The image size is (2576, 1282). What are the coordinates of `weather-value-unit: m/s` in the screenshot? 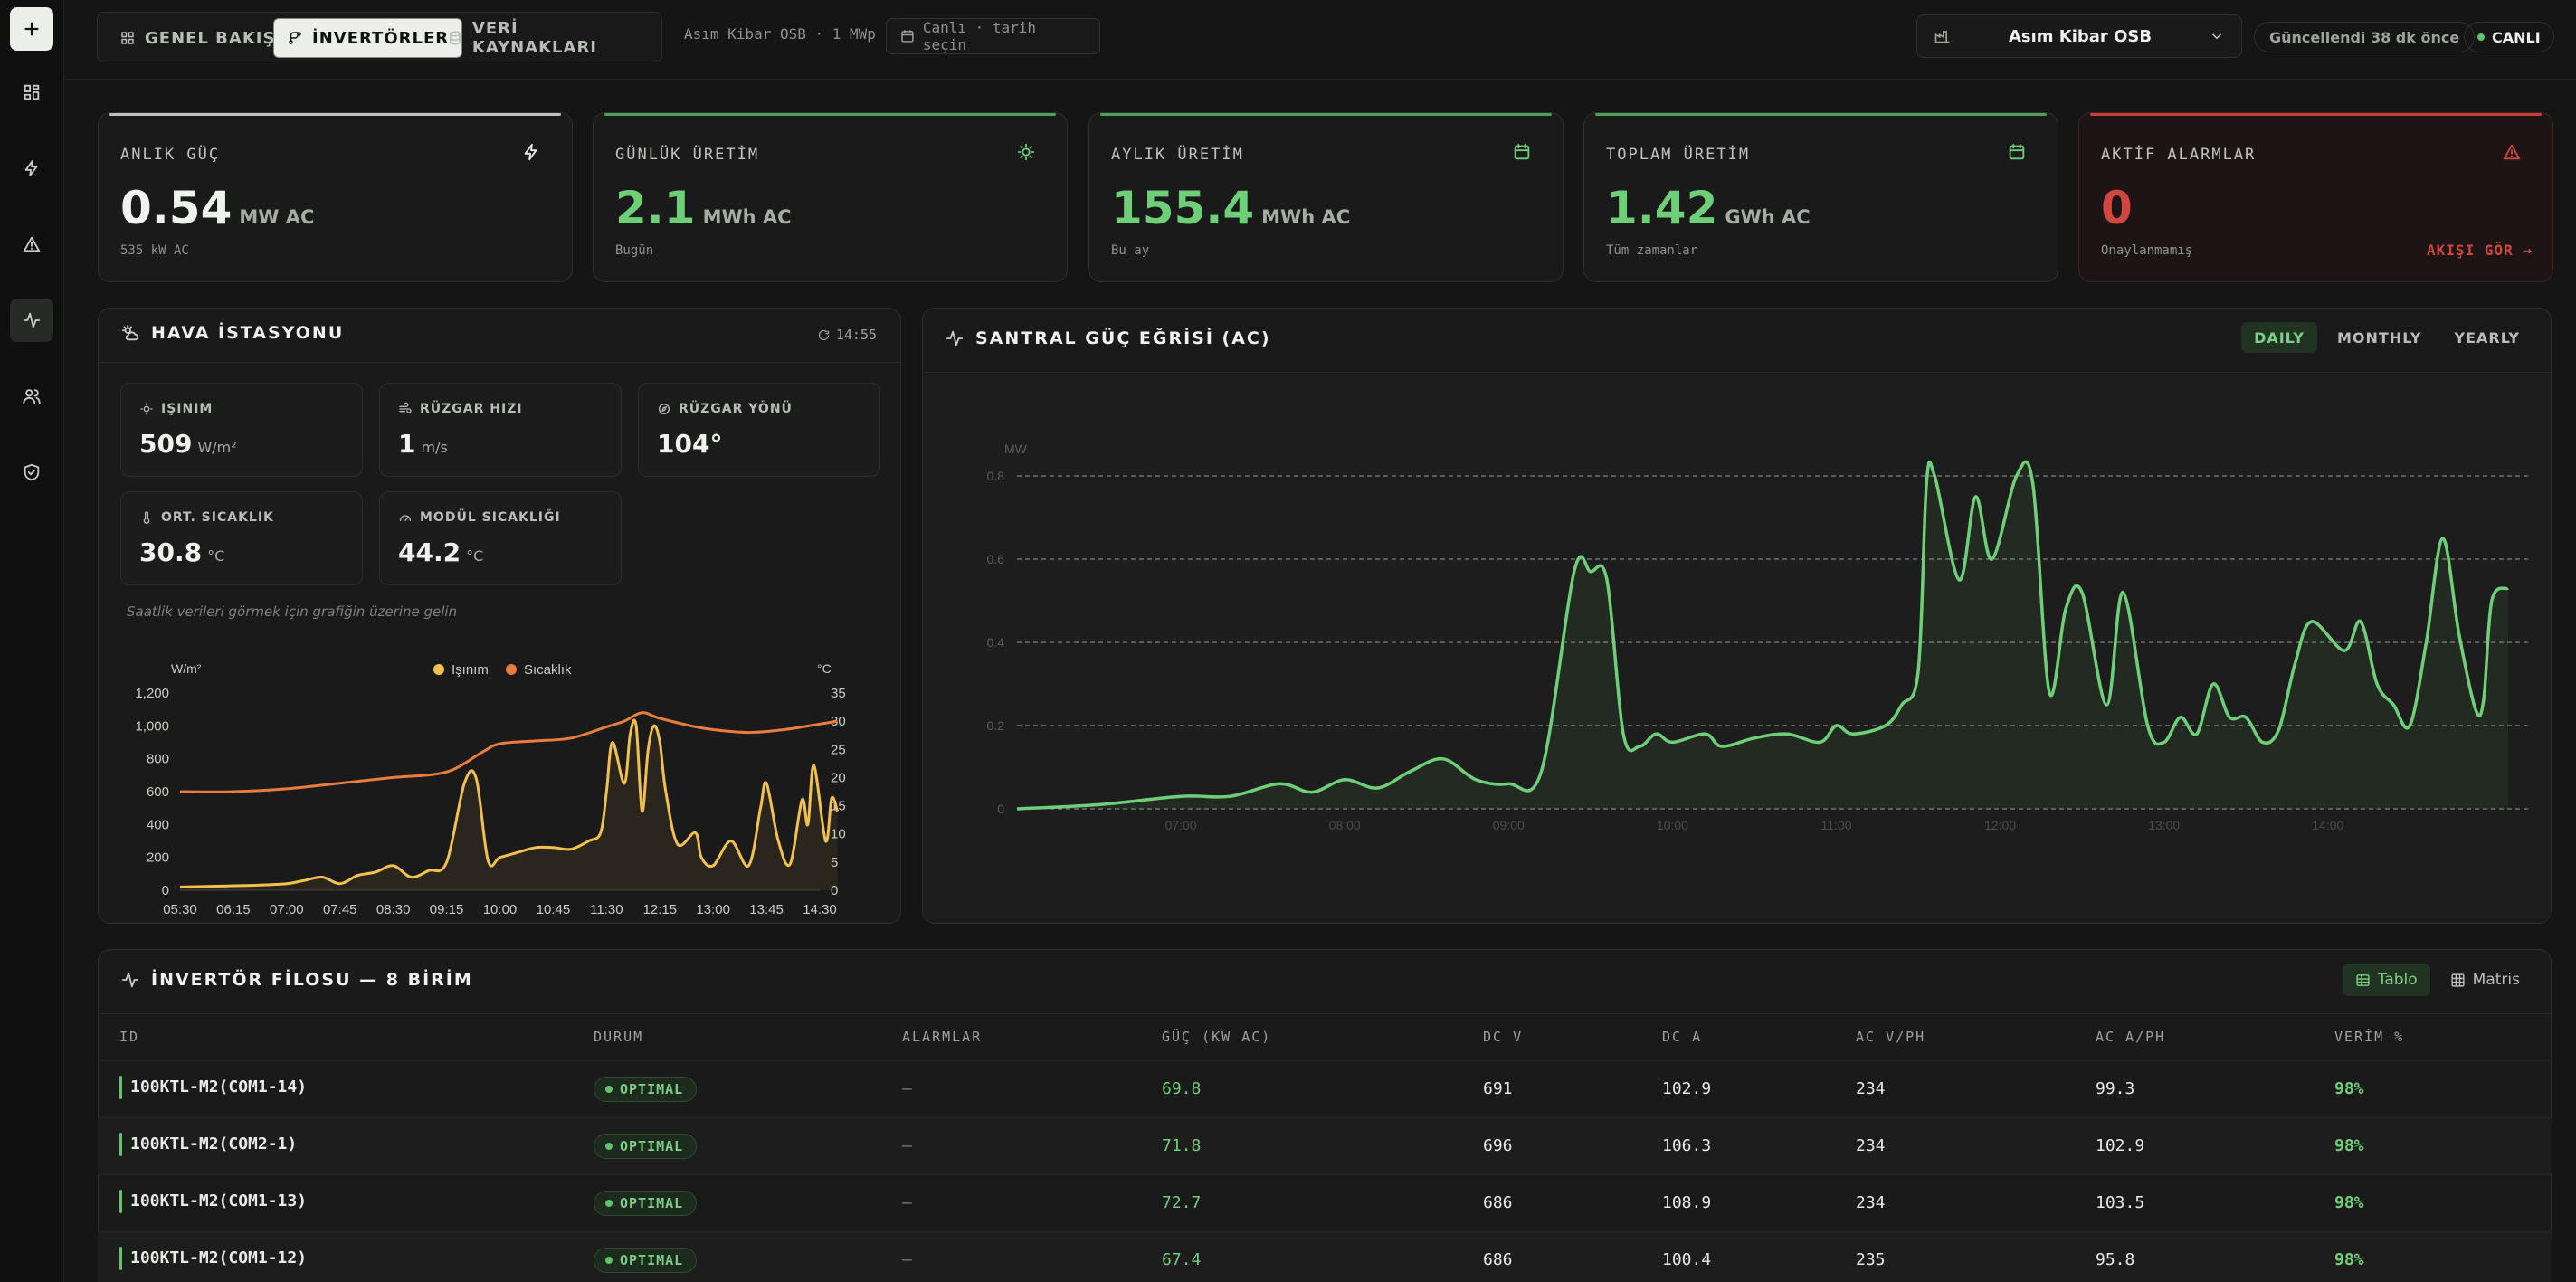 It's located at (434, 448).